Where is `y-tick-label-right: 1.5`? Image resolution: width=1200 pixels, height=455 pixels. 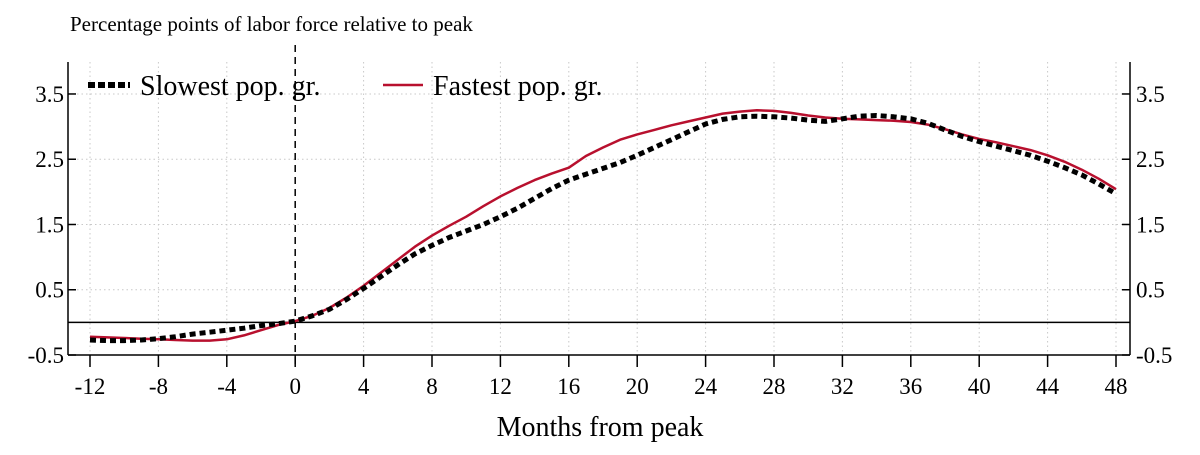
y-tick-label-right: 1.5 is located at coordinates (1150, 224).